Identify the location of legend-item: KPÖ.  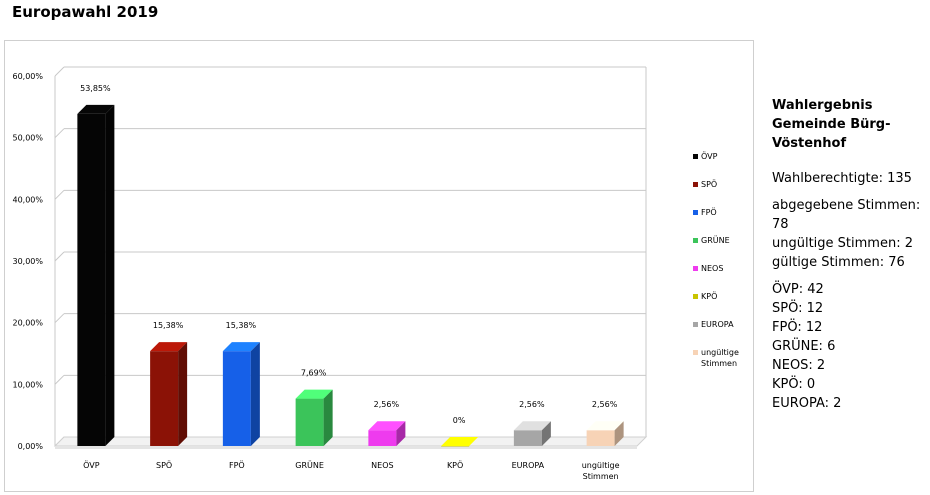
(705, 296).